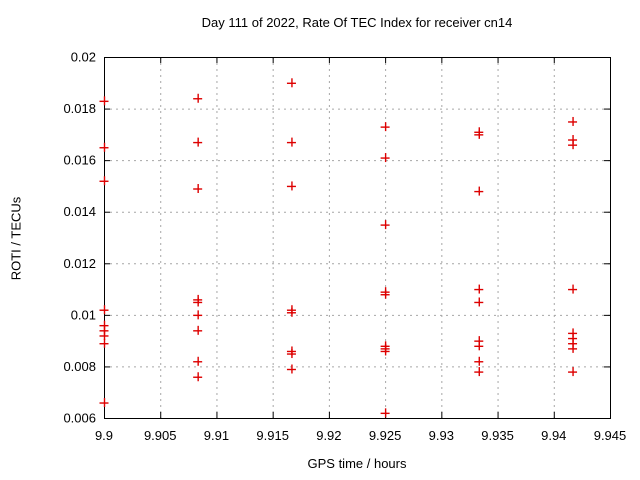 Image resolution: width=640 pixels, height=480 pixels. What do you see at coordinates (83, 57) in the screenshot?
I see `y-tick-label: 0.02` at bounding box center [83, 57].